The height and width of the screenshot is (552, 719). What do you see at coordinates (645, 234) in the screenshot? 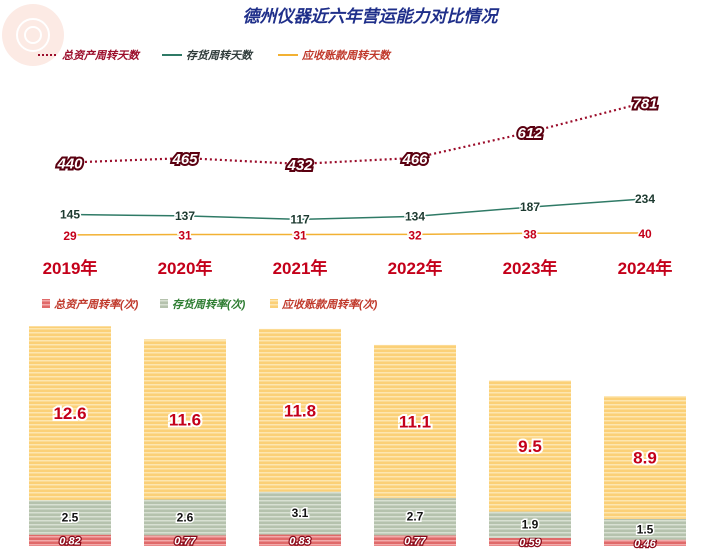
I see `data-label-receivable-days: 40` at bounding box center [645, 234].